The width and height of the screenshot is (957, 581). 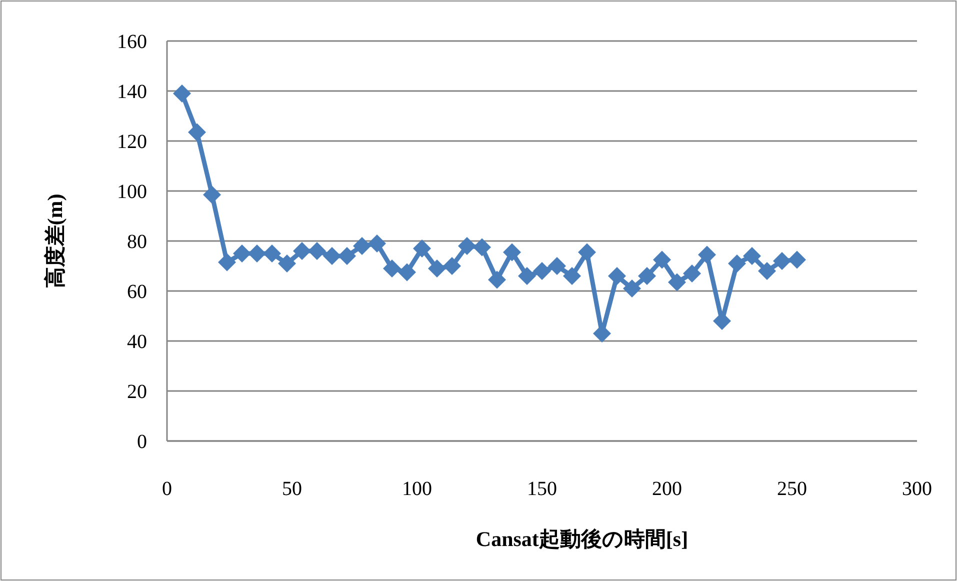 What do you see at coordinates (132, 92) in the screenshot?
I see `y-tick-label: 140` at bounding box center [132, 92].